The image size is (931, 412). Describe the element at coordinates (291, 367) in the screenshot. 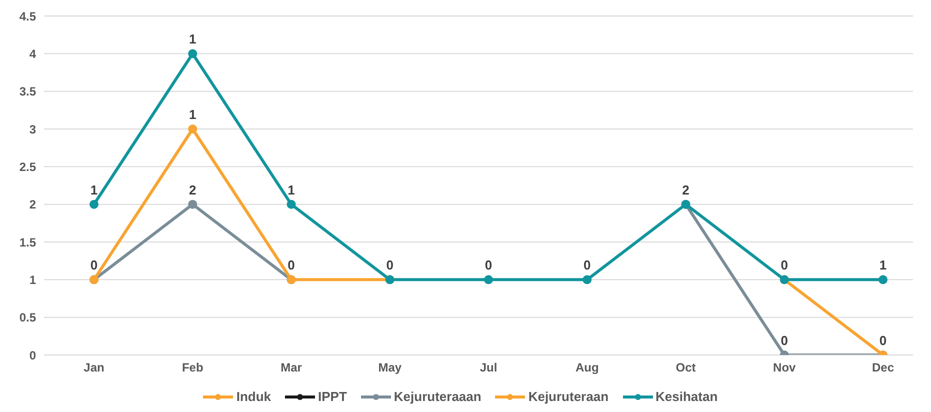

I see `x-tick-label: Mar` at that location.